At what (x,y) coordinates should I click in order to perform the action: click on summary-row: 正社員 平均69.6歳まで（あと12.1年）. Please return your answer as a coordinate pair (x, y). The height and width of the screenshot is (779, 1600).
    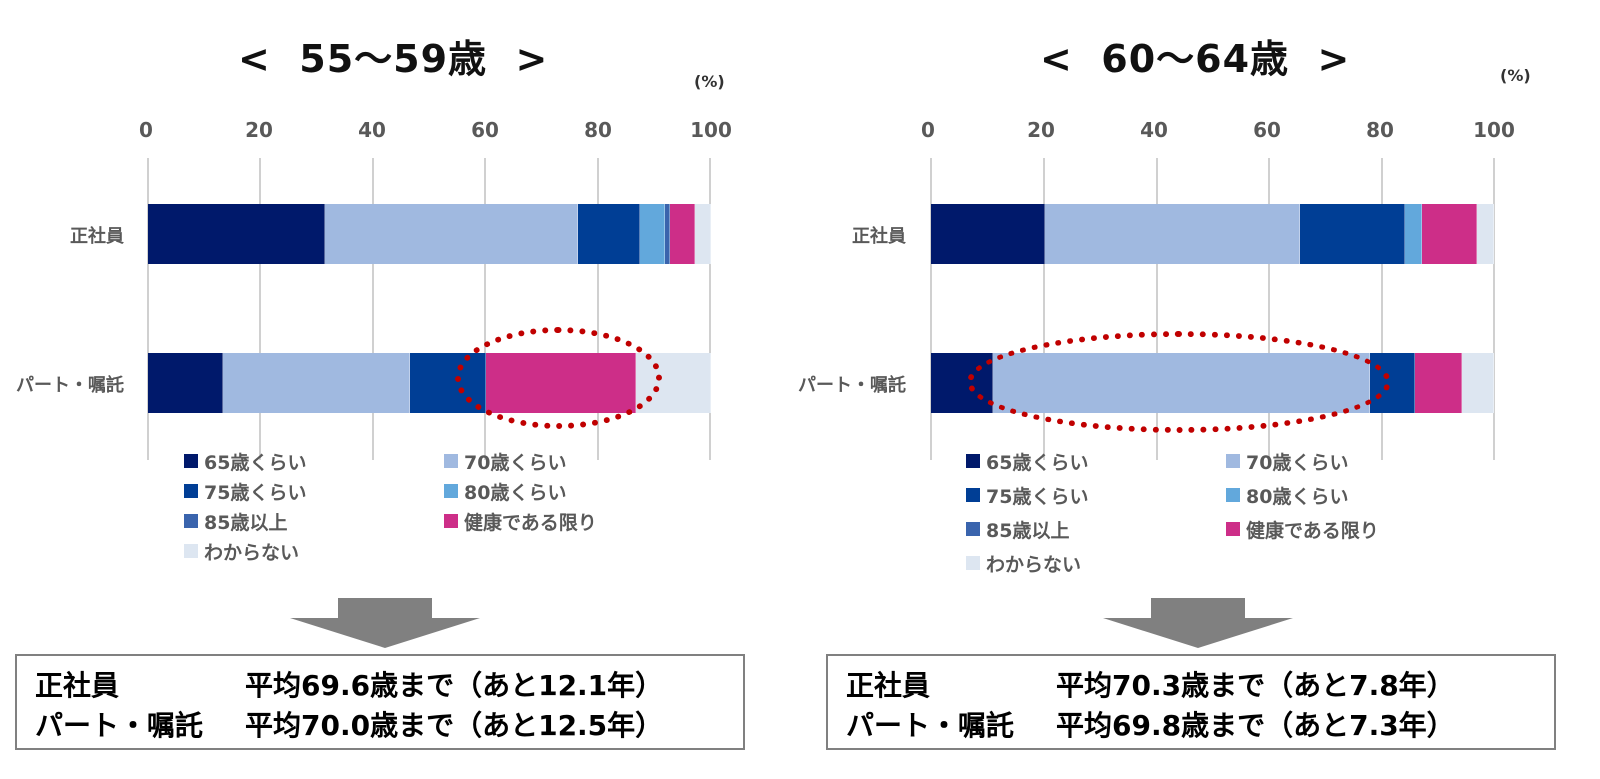
    Looking at the image, I should click on (349, 684).